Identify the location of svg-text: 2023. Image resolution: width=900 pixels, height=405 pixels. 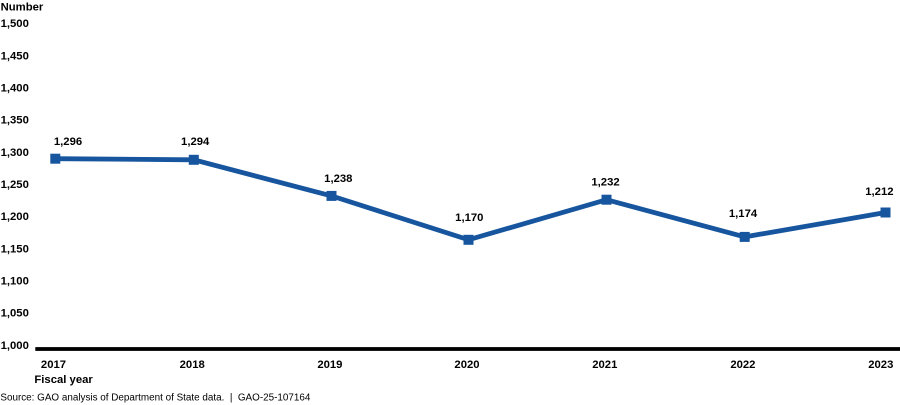
(880, 365).